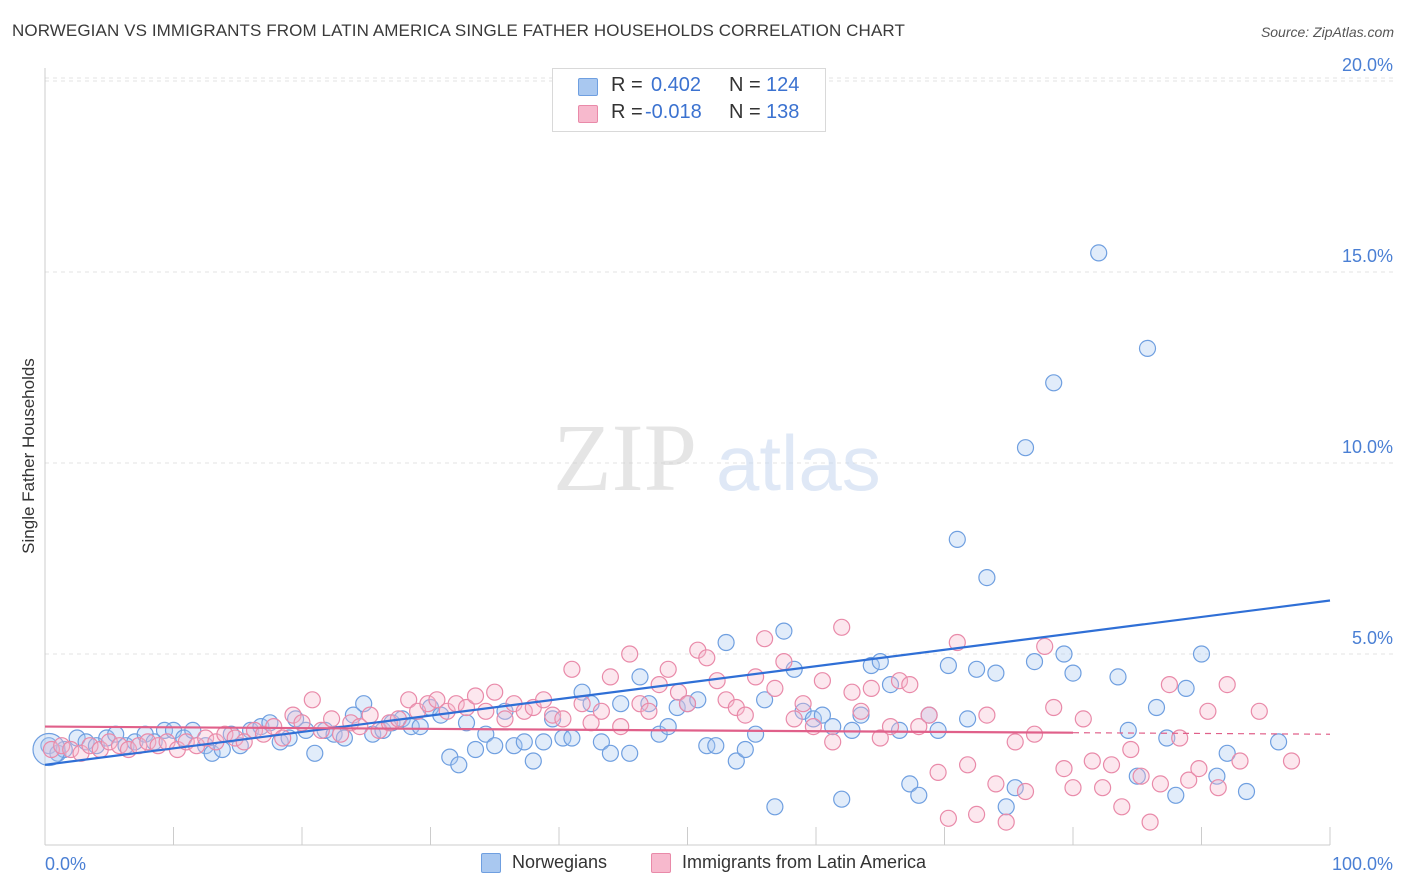  I want to click on bottom-legend-label: Immigrants from Latin America, so click(804, 862).